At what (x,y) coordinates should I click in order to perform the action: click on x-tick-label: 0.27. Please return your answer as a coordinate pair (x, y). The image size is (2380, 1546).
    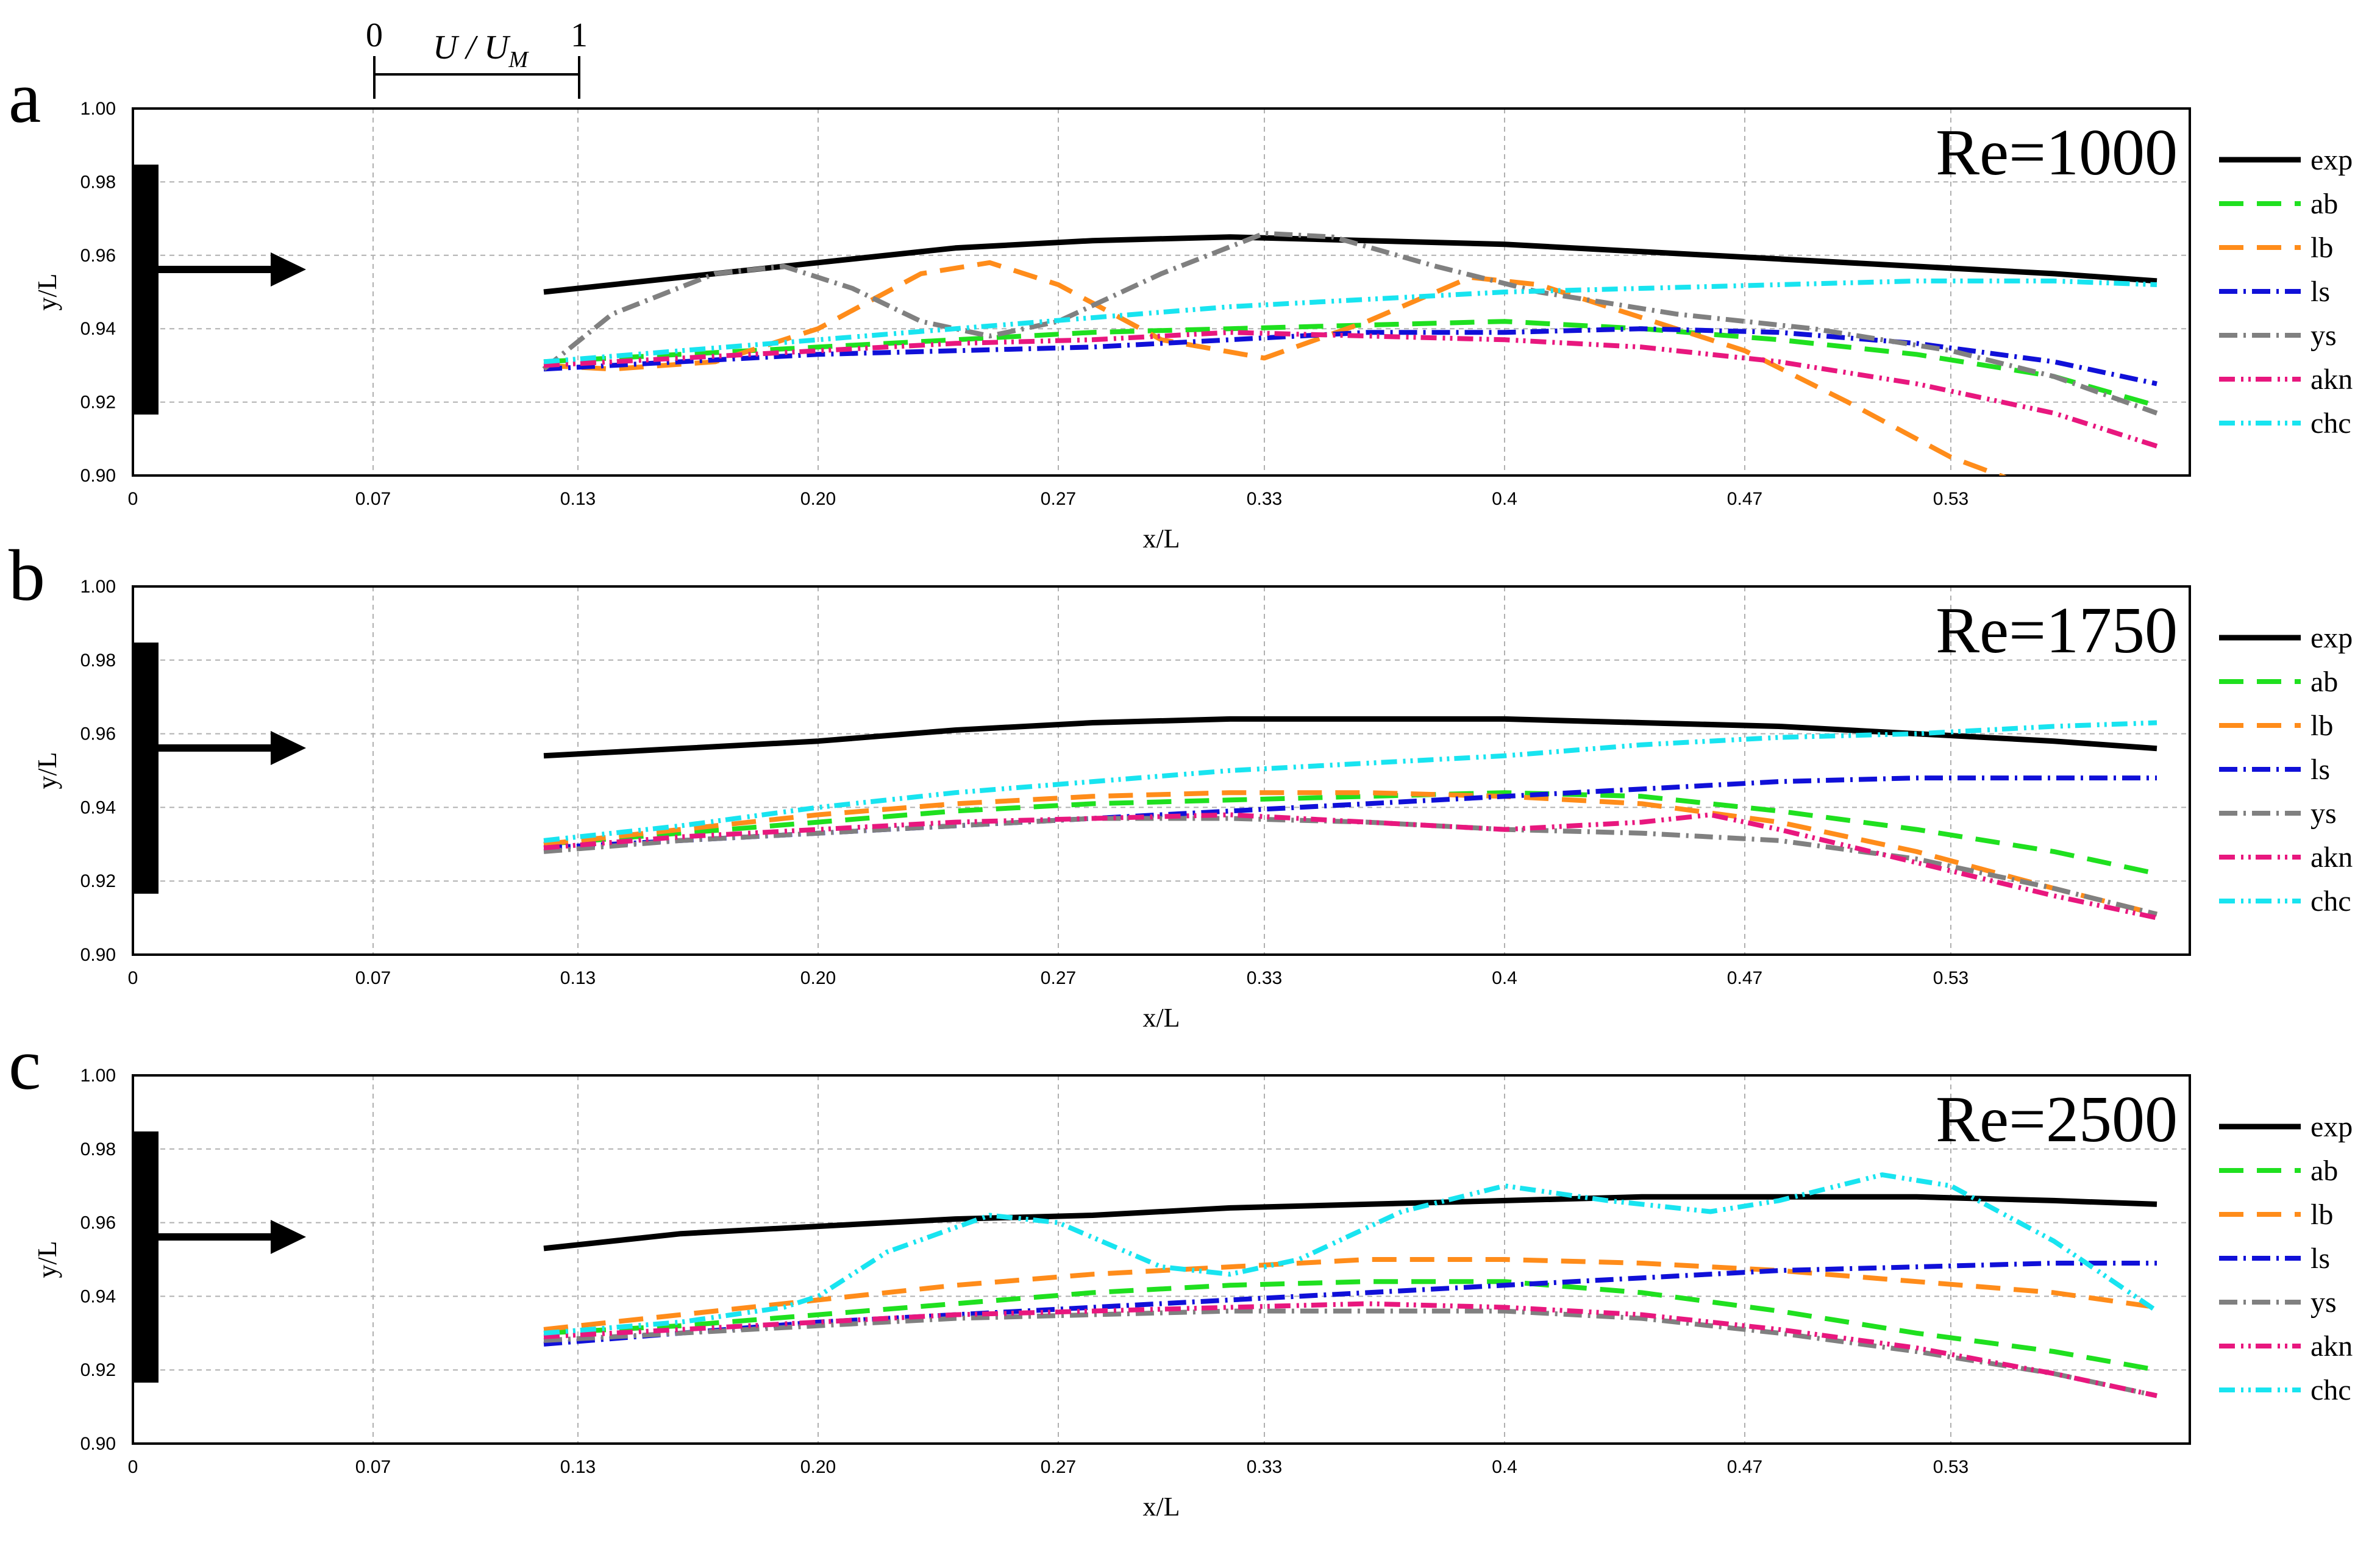
    Looking at the image, I should click on (1058, 499).